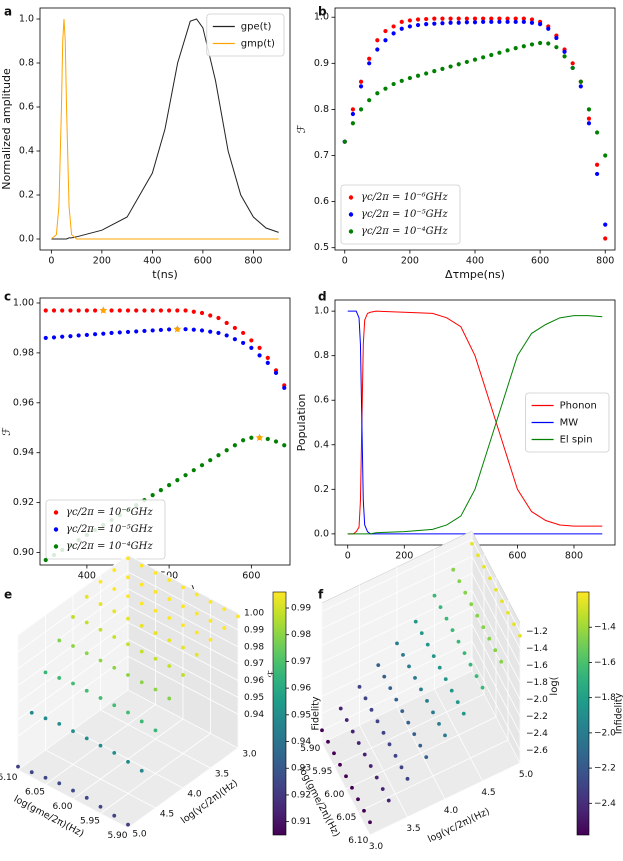 This screenshot has height=861, width=623. What do you see at coordinates (537, 751) in the screenshot?
I see `z-tick-label: −2.6` at bounding box center [537, 751].